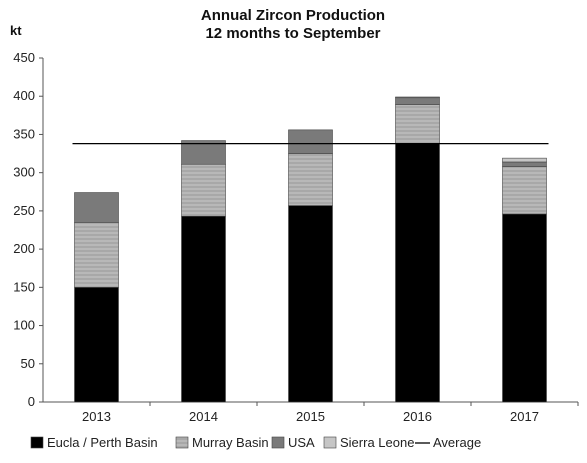 The width and height of the screenshot is (587, 463). Describe the element at coordinates (230, 442) in the screenshot. I see `legend-label: Murray Basin` at that location.